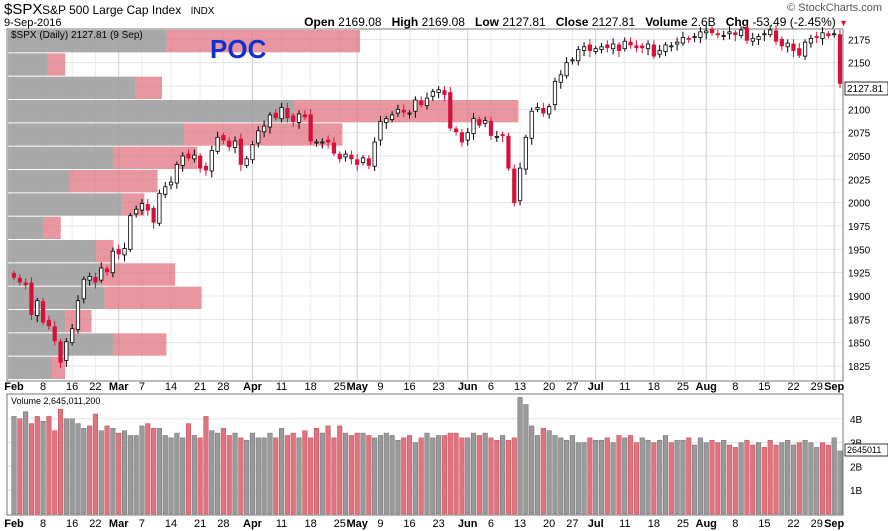  Describe the element at coordinates (72, 387) in the screenshot. I see `price-x-tick-label: 16` at that location.